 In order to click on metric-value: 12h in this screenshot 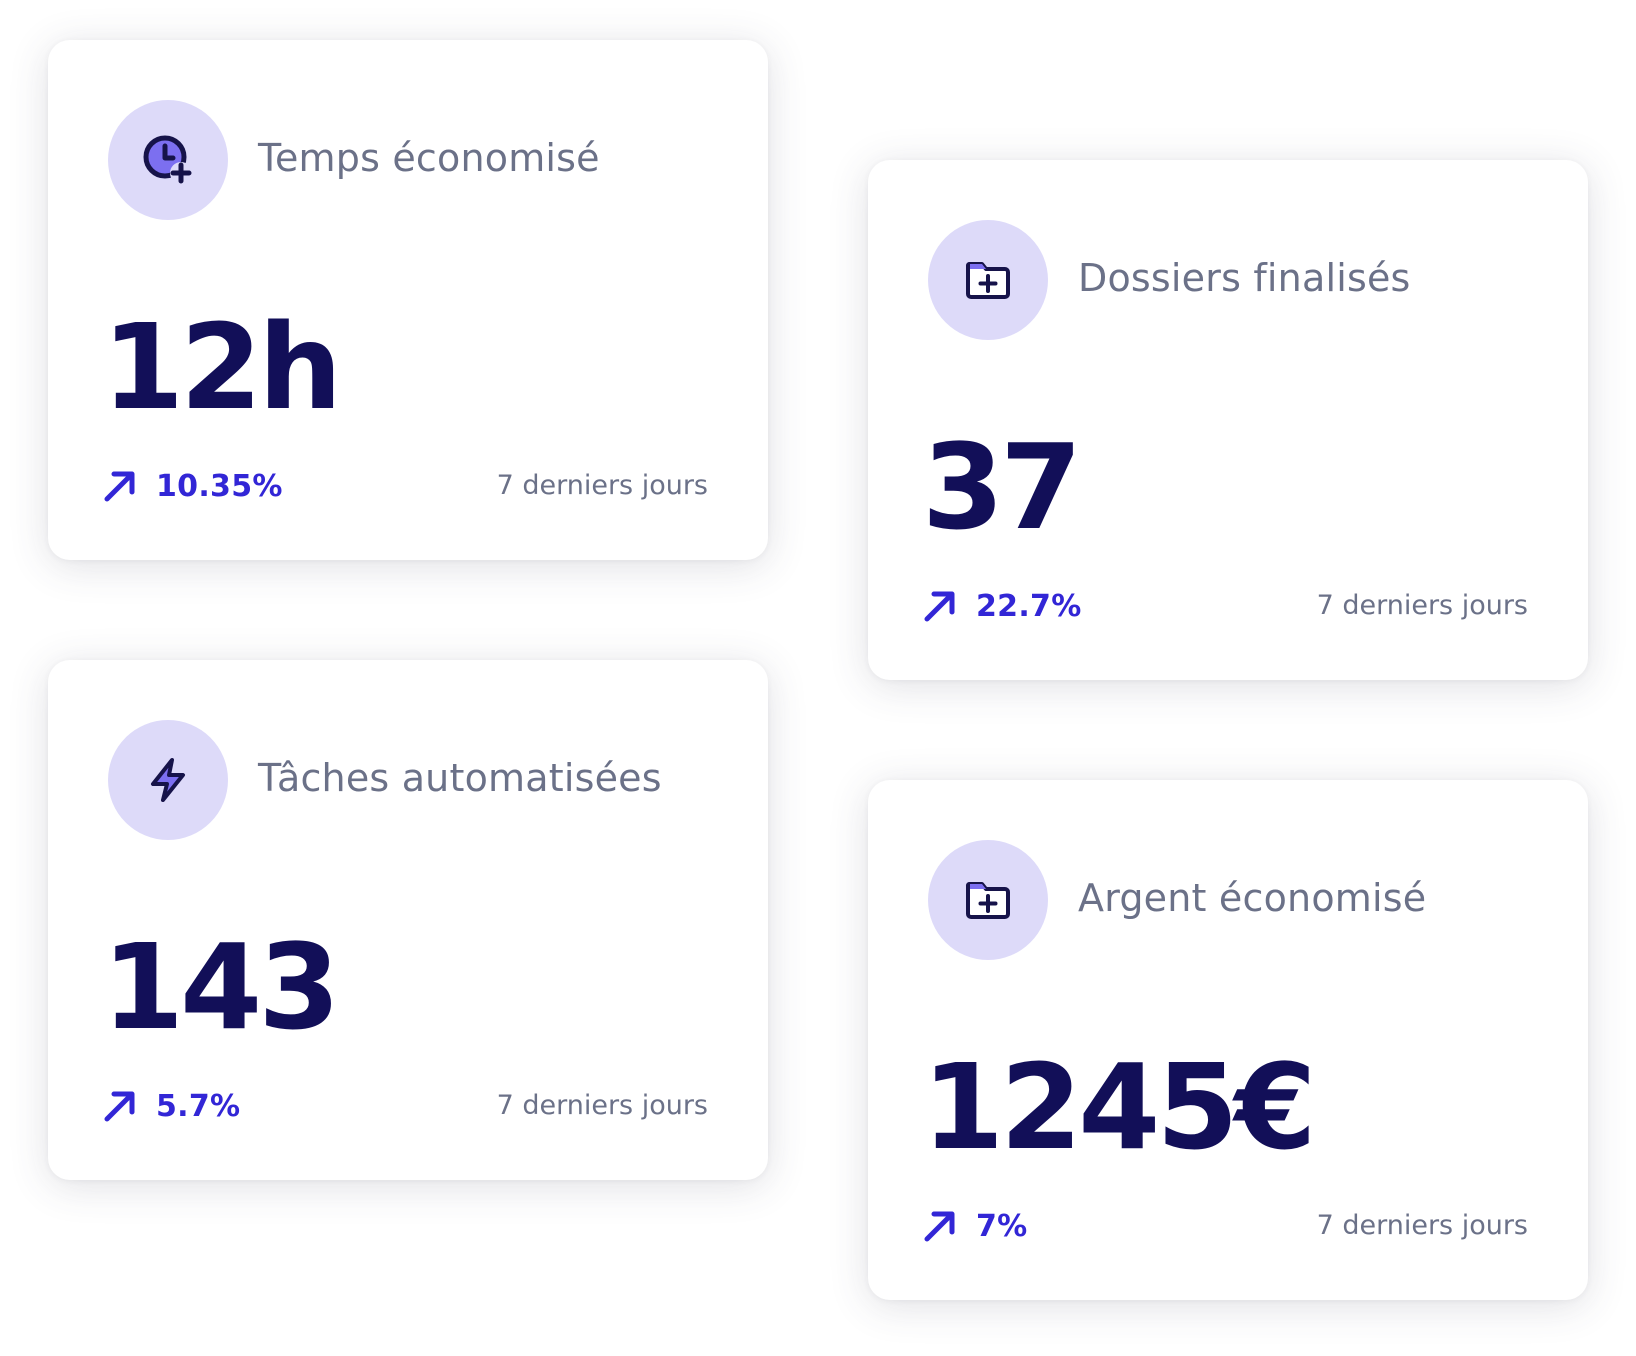, I will do `click(222, 367)`.